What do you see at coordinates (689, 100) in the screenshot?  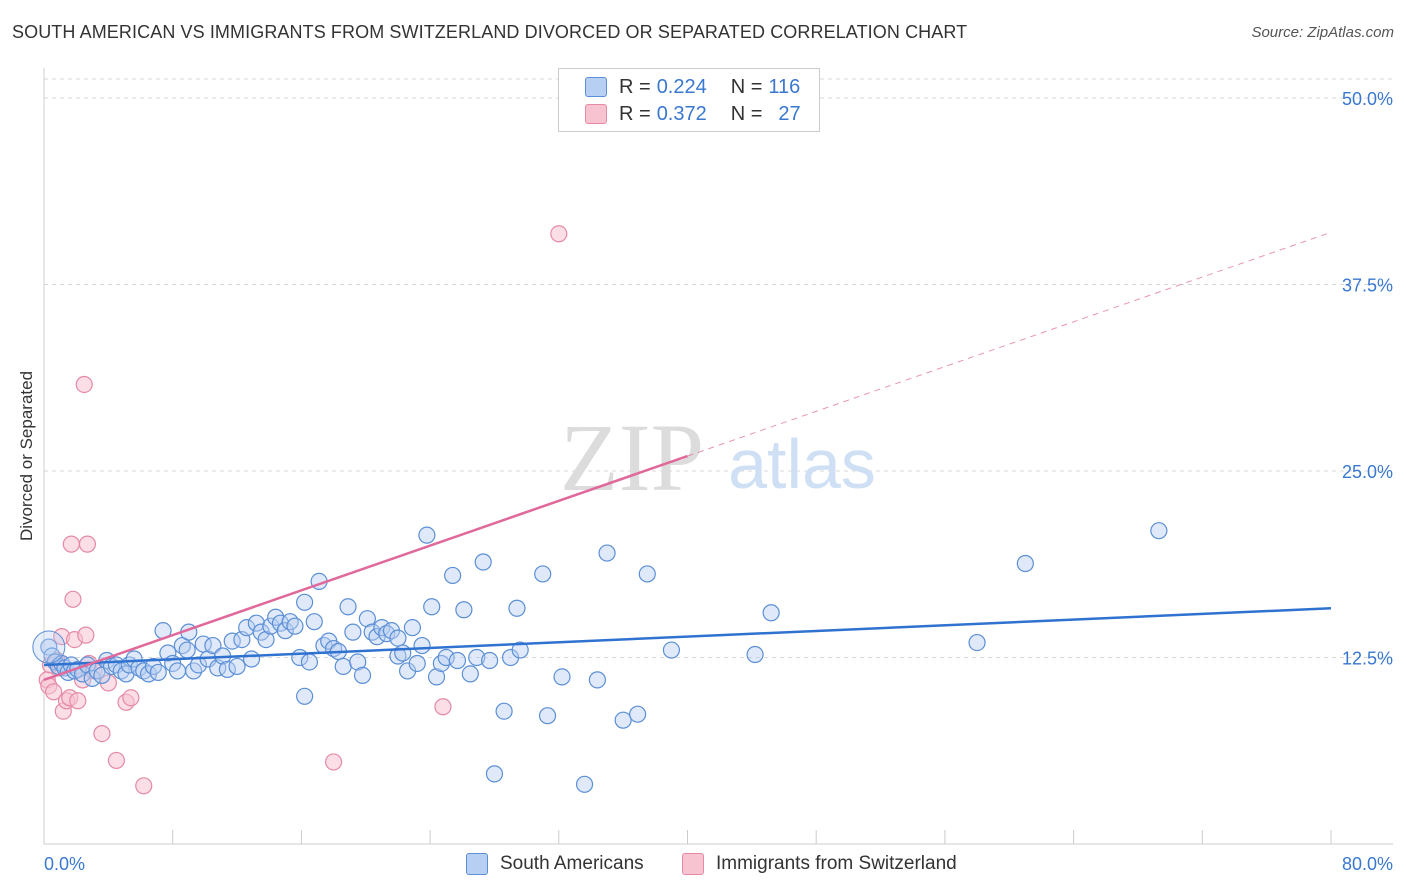 I see `stats-legend: R = 0.224 N = 116 R = 0.372 N = 27` at bounding box center [689, 100].